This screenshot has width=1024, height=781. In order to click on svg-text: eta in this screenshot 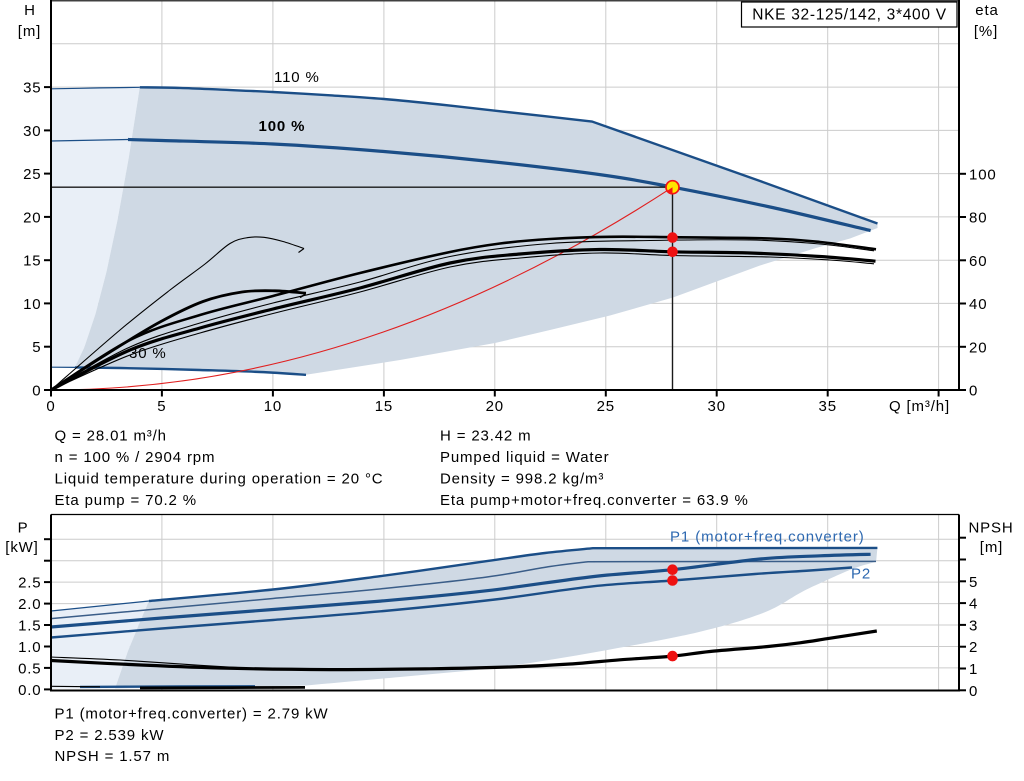, I will do `click(986, 10)`.